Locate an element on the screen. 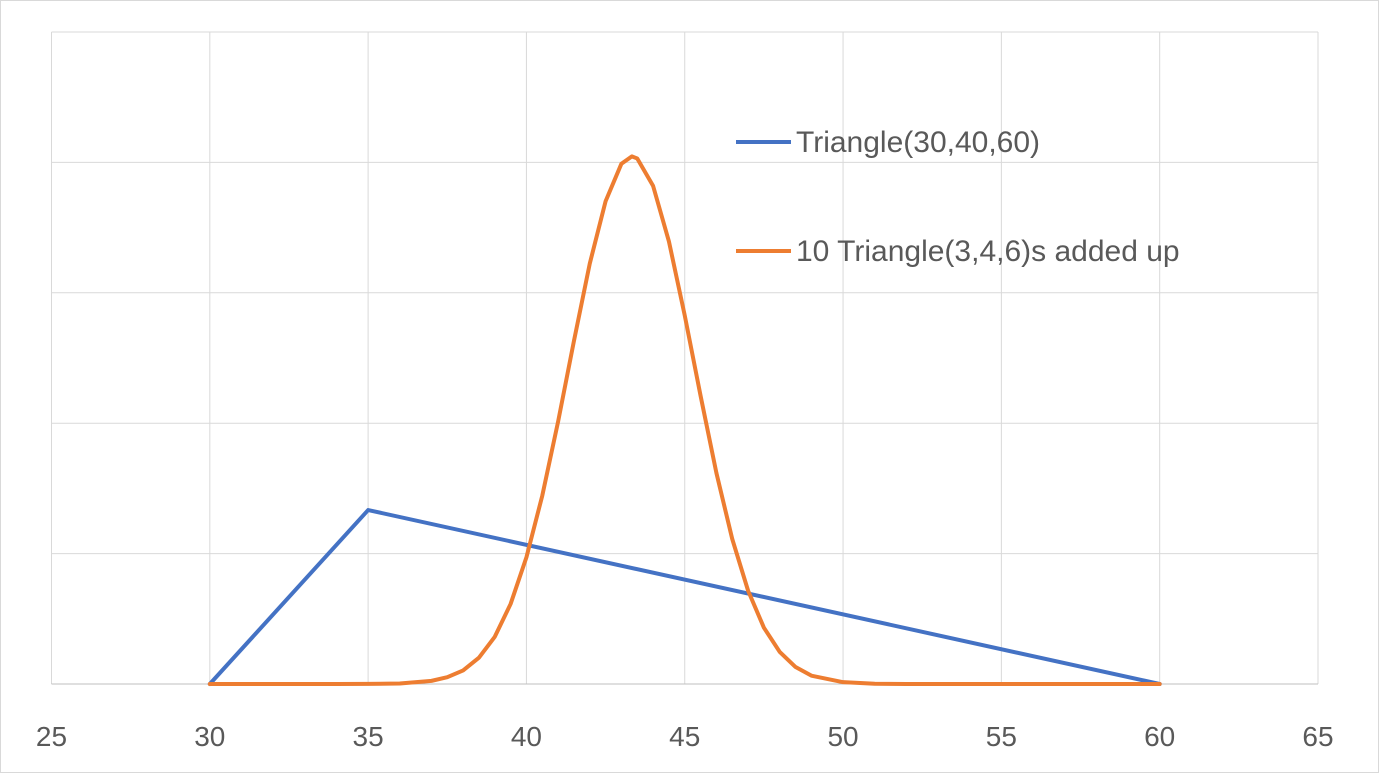  legend-label: 10 Triangle(3,4,6)s added up is located at coordinates (988, 251).